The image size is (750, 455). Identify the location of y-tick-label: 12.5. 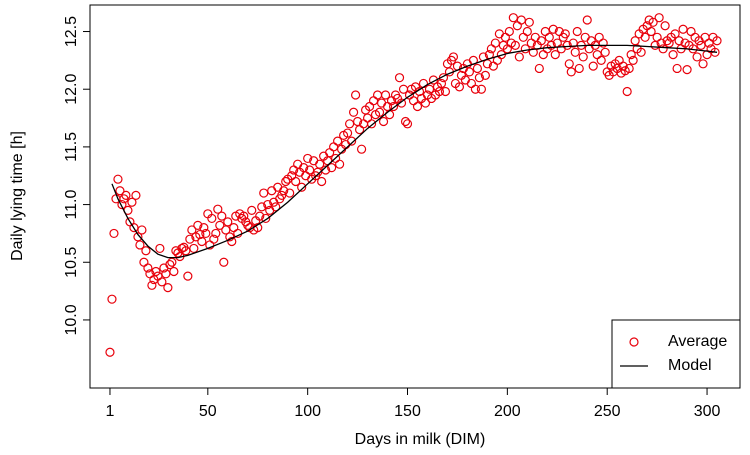
(71, 31).